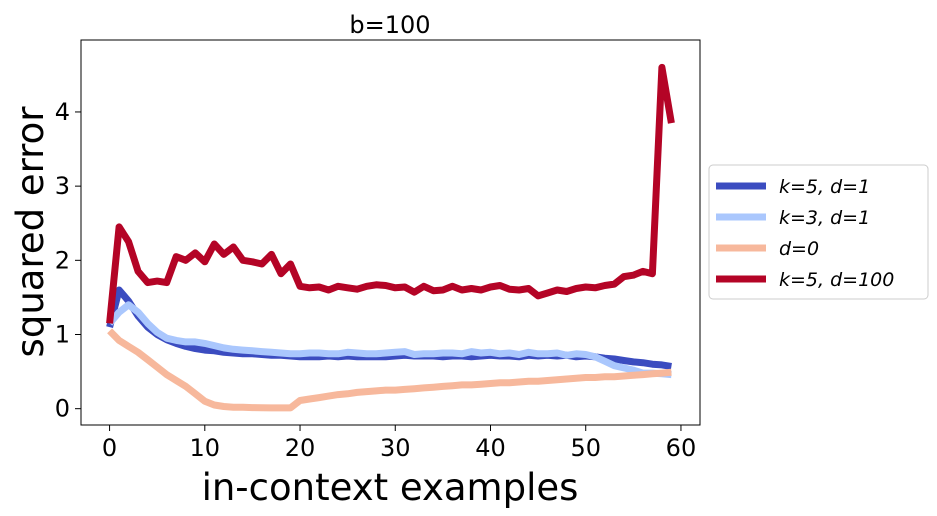 The image size is (937, 516). What do you see at coordinates (389, 25) in the screenshot?
I see `chart-title: b=100` at bounding box center [389, 25].